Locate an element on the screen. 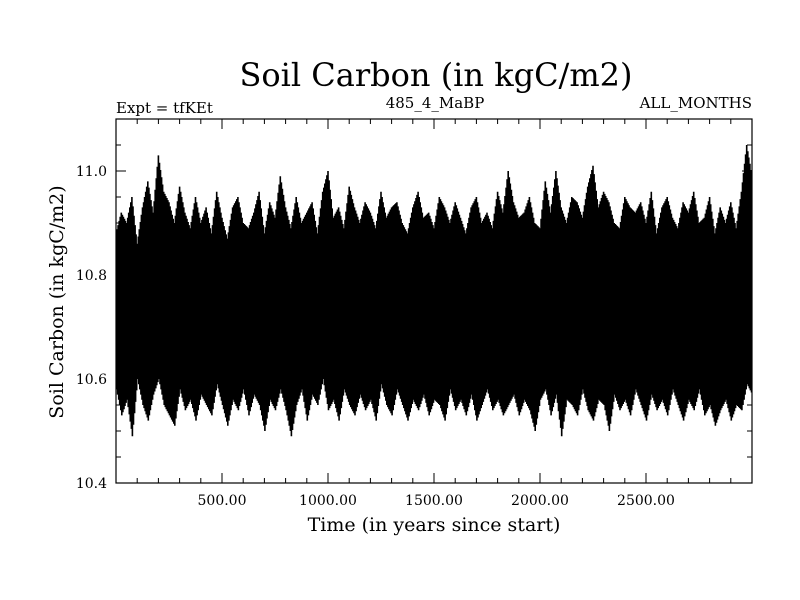 The height and width of the screenshot is (600, 800). period-label: 485_4_MaBP is located at coordinates (435, 103).